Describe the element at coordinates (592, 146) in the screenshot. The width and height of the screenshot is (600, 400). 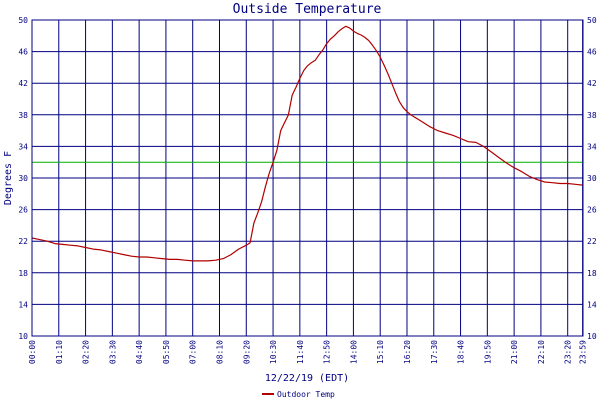
I see `y-tick-label-right: 34` at that location.